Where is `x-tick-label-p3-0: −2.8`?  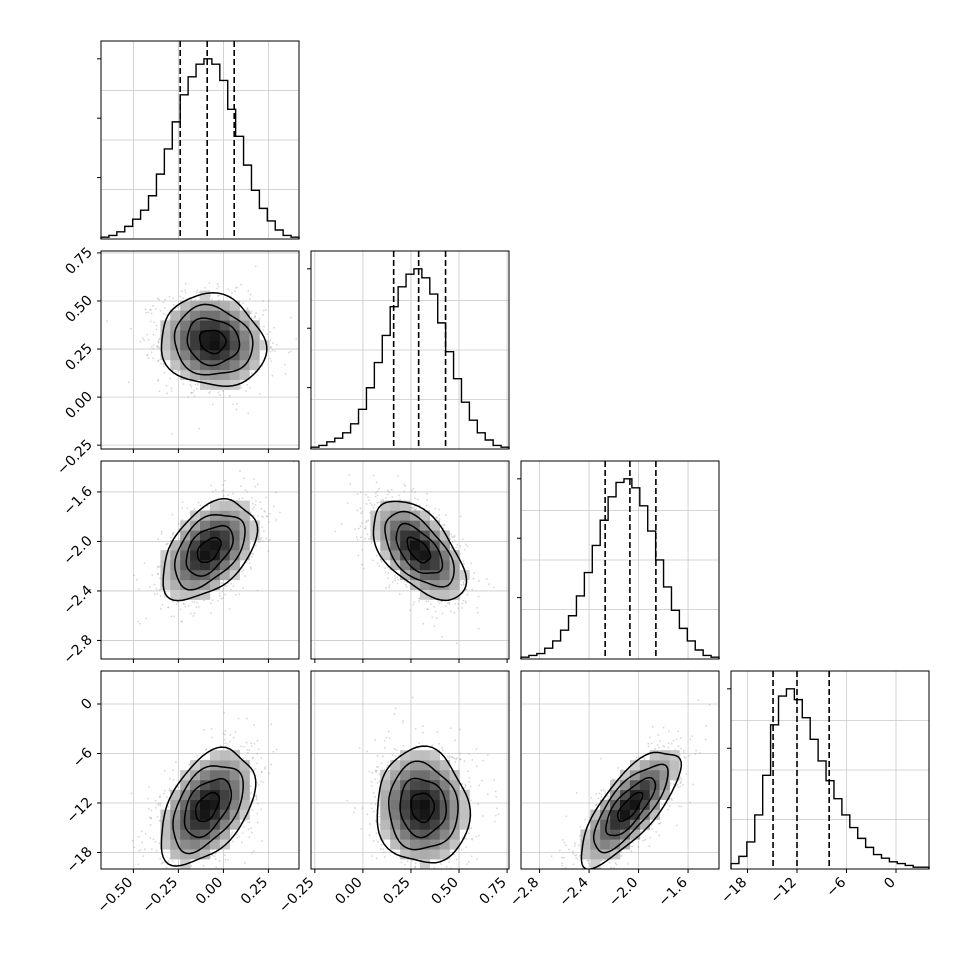
x-tick-label-p3-0: −2.8 is located at coordinates (524, 892).